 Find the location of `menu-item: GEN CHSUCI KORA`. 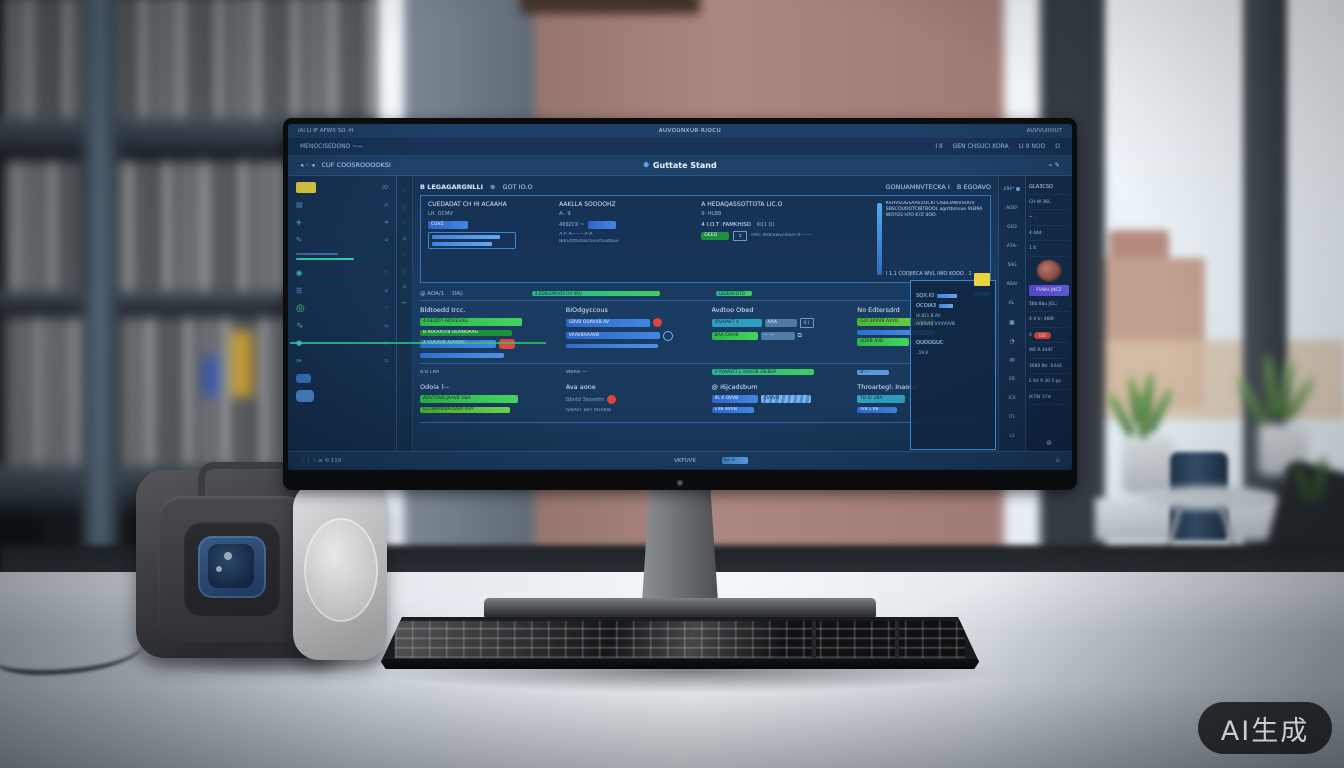

menu-item: GEN CHSUCI KORA is located at coordinates (980, 146).